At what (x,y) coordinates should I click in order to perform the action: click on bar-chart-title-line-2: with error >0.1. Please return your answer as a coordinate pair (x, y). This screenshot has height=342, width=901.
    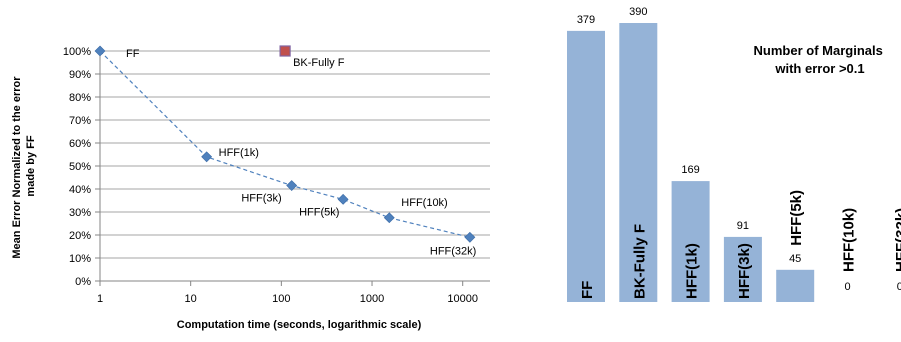
    Looking at the image, I should click on (819, 68).